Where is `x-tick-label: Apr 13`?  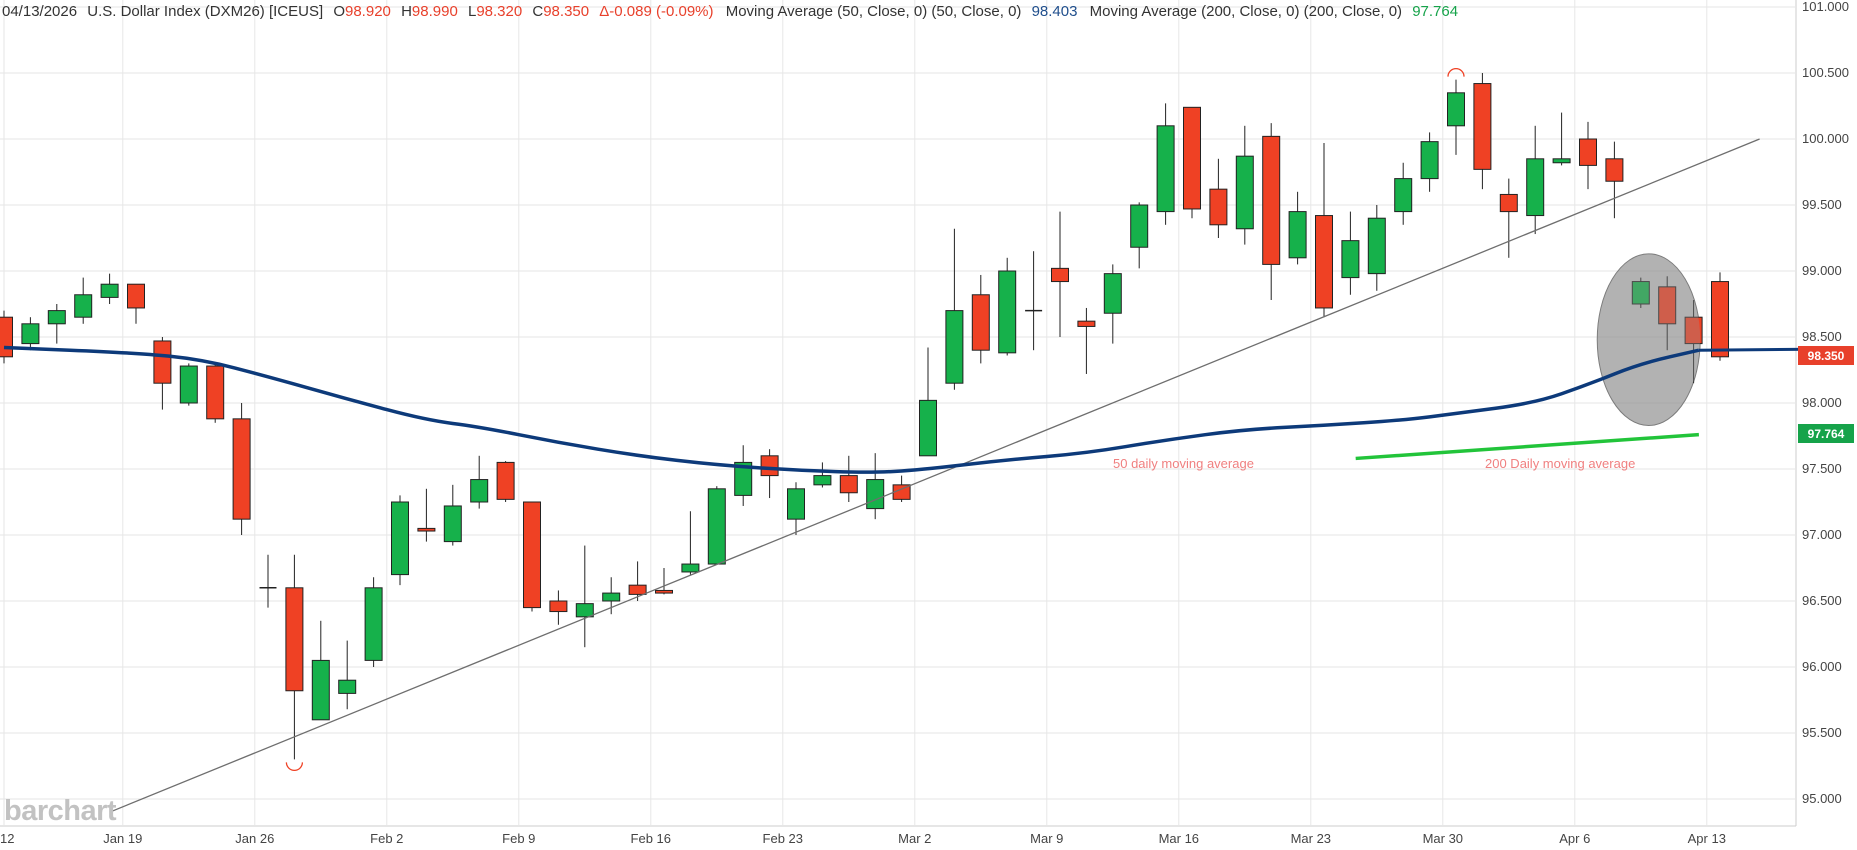 x-tick-label: Apr 13 is located at coordinates (1707, 838).